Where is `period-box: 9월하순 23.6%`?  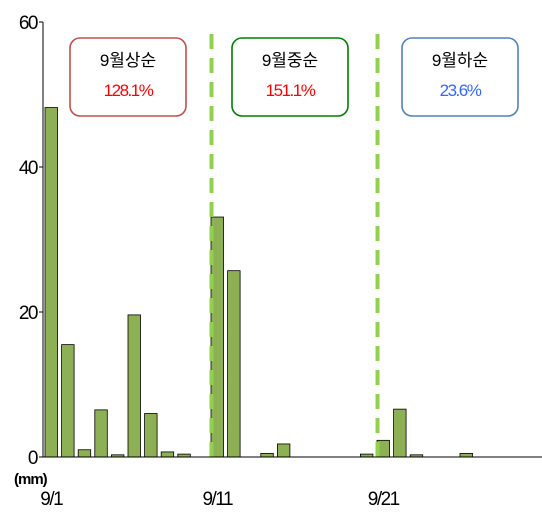 period-box: 9월하순 23.6% is located at coordinates (460, 77).